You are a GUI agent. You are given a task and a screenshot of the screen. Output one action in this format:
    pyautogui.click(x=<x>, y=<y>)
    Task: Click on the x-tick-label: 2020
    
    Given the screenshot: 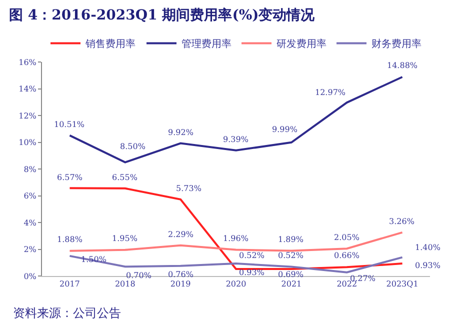 What is the action you would take?
    pyautogui.click(x=236, y=284)
    